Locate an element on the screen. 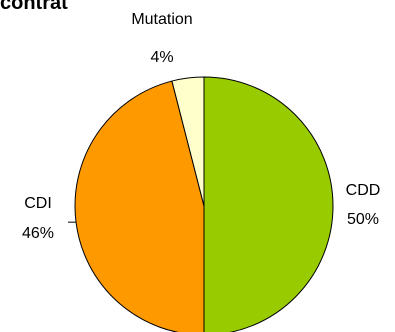  slice-label-mutation: Mutation is located at coordinates (161, 19).